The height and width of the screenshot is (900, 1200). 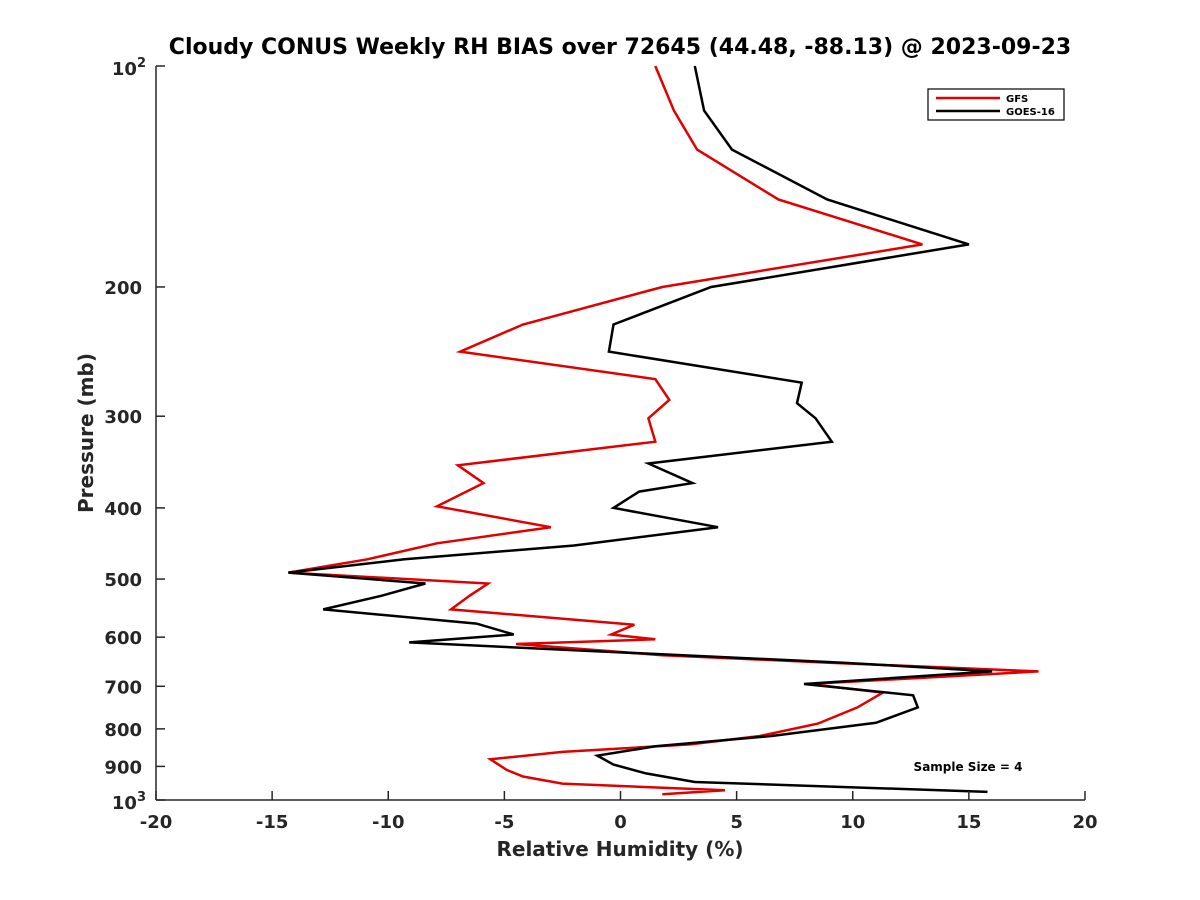 I want to click on x-tick-label: -15, so click(x=272, y=822).